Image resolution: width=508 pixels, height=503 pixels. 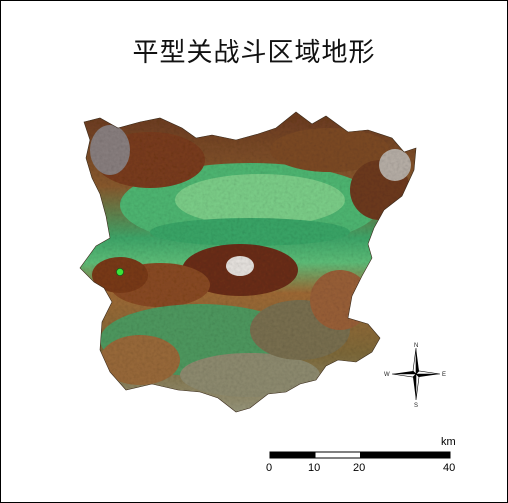 I want to click on scale-tick-0: 0, so click(x=269, y=468).